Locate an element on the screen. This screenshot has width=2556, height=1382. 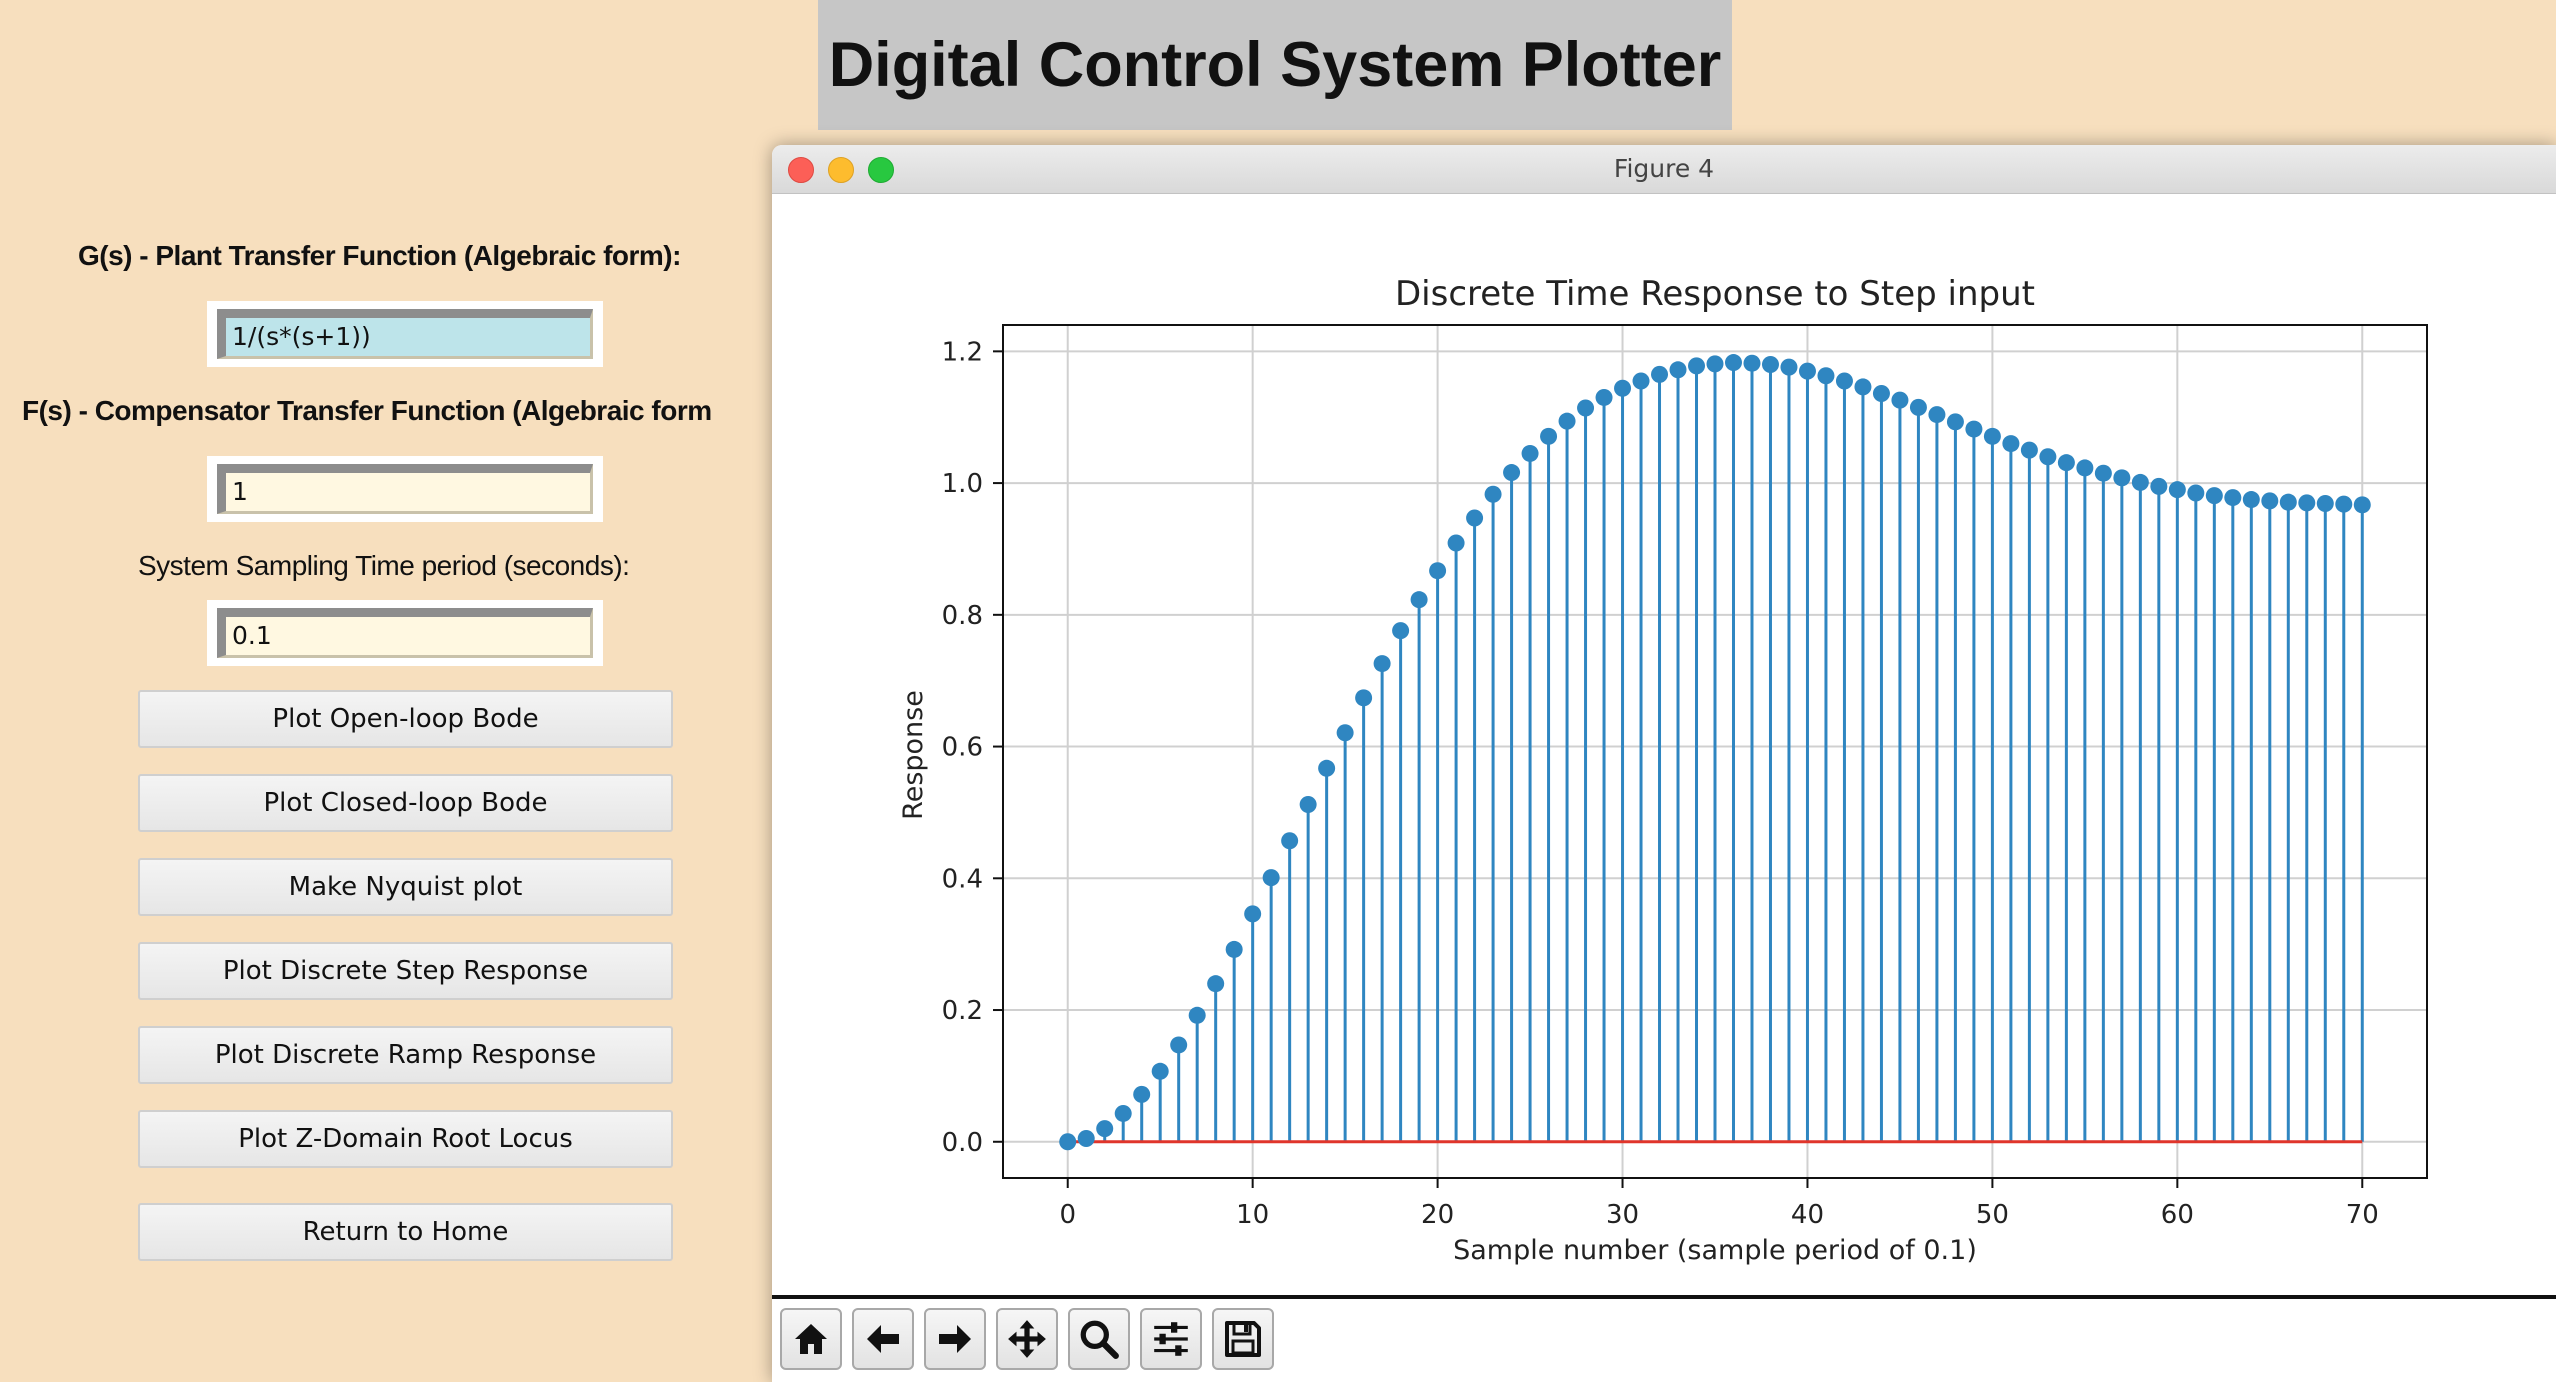
minimize-window-button is located at coordinates (841, 170).